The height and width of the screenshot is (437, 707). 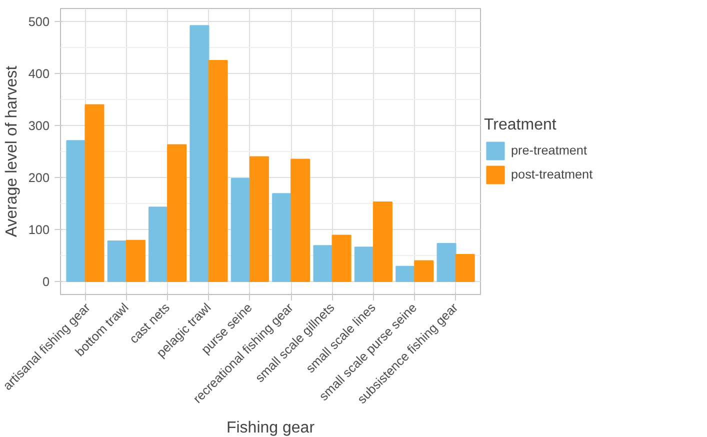 What do you see at coordinates (46, 282) in the screenshot?
I see `y-tick-label: 0` at bounding box center [46, 282].